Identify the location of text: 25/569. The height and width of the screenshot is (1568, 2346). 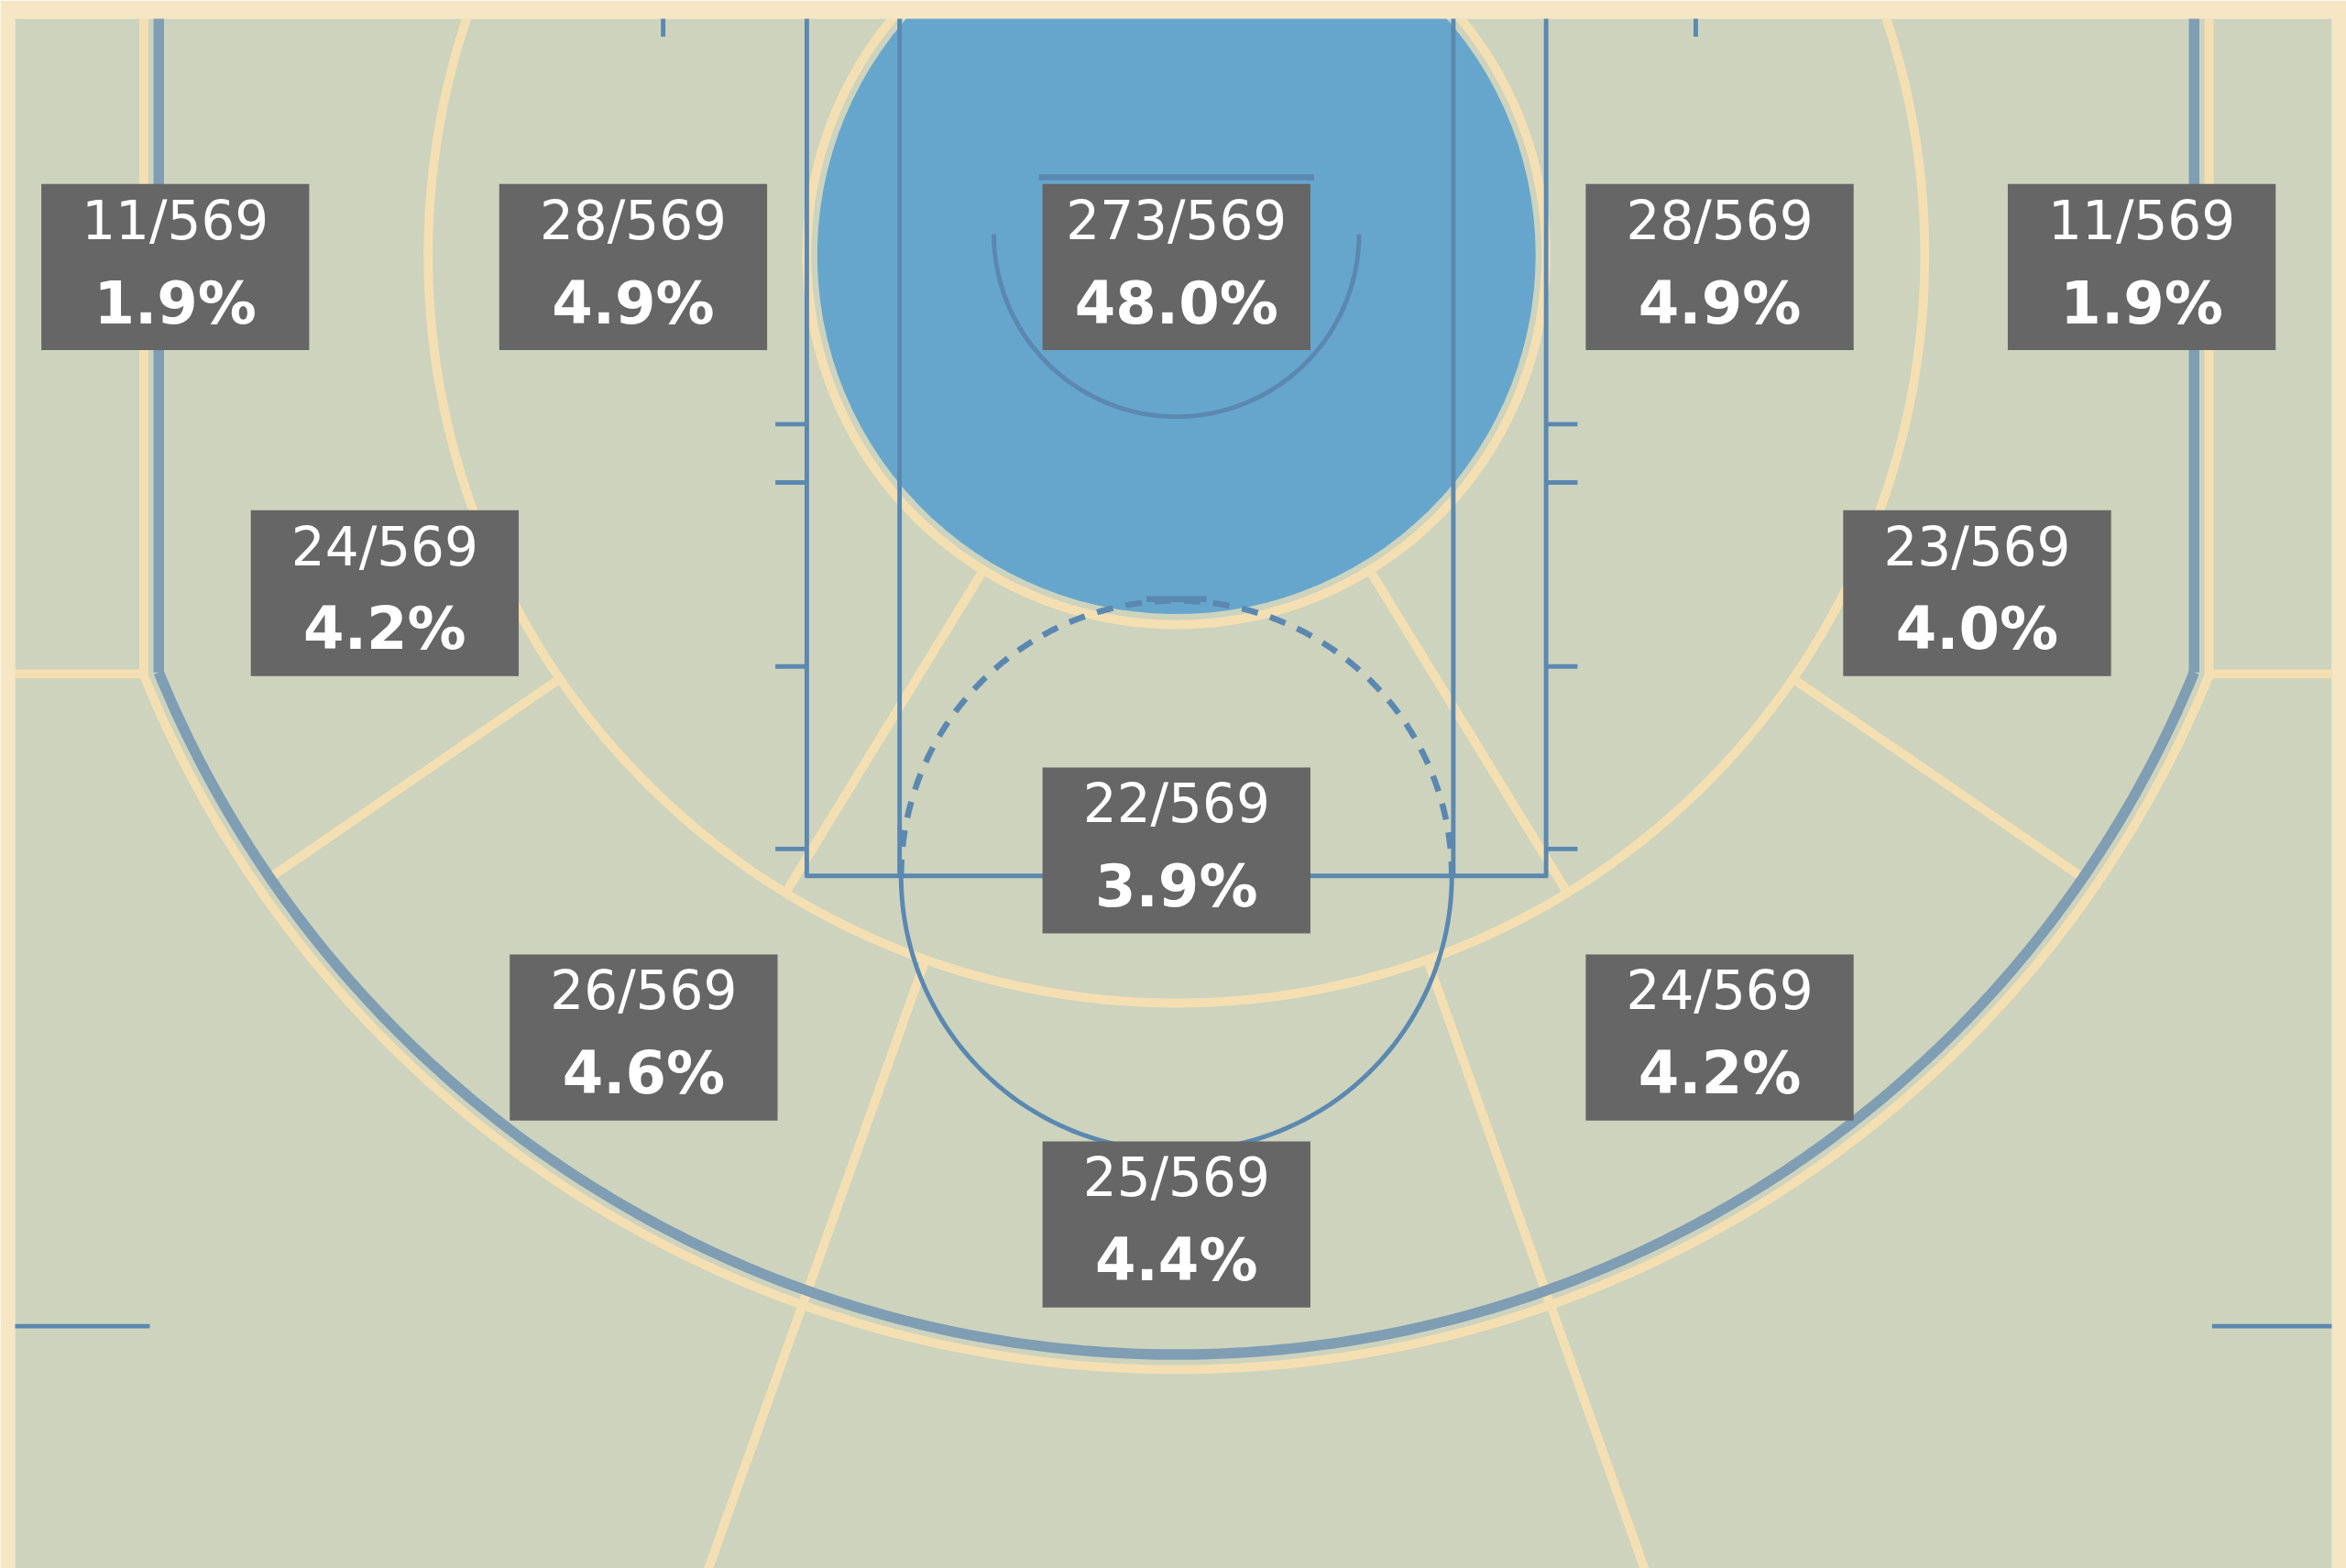
(1176, 1178).